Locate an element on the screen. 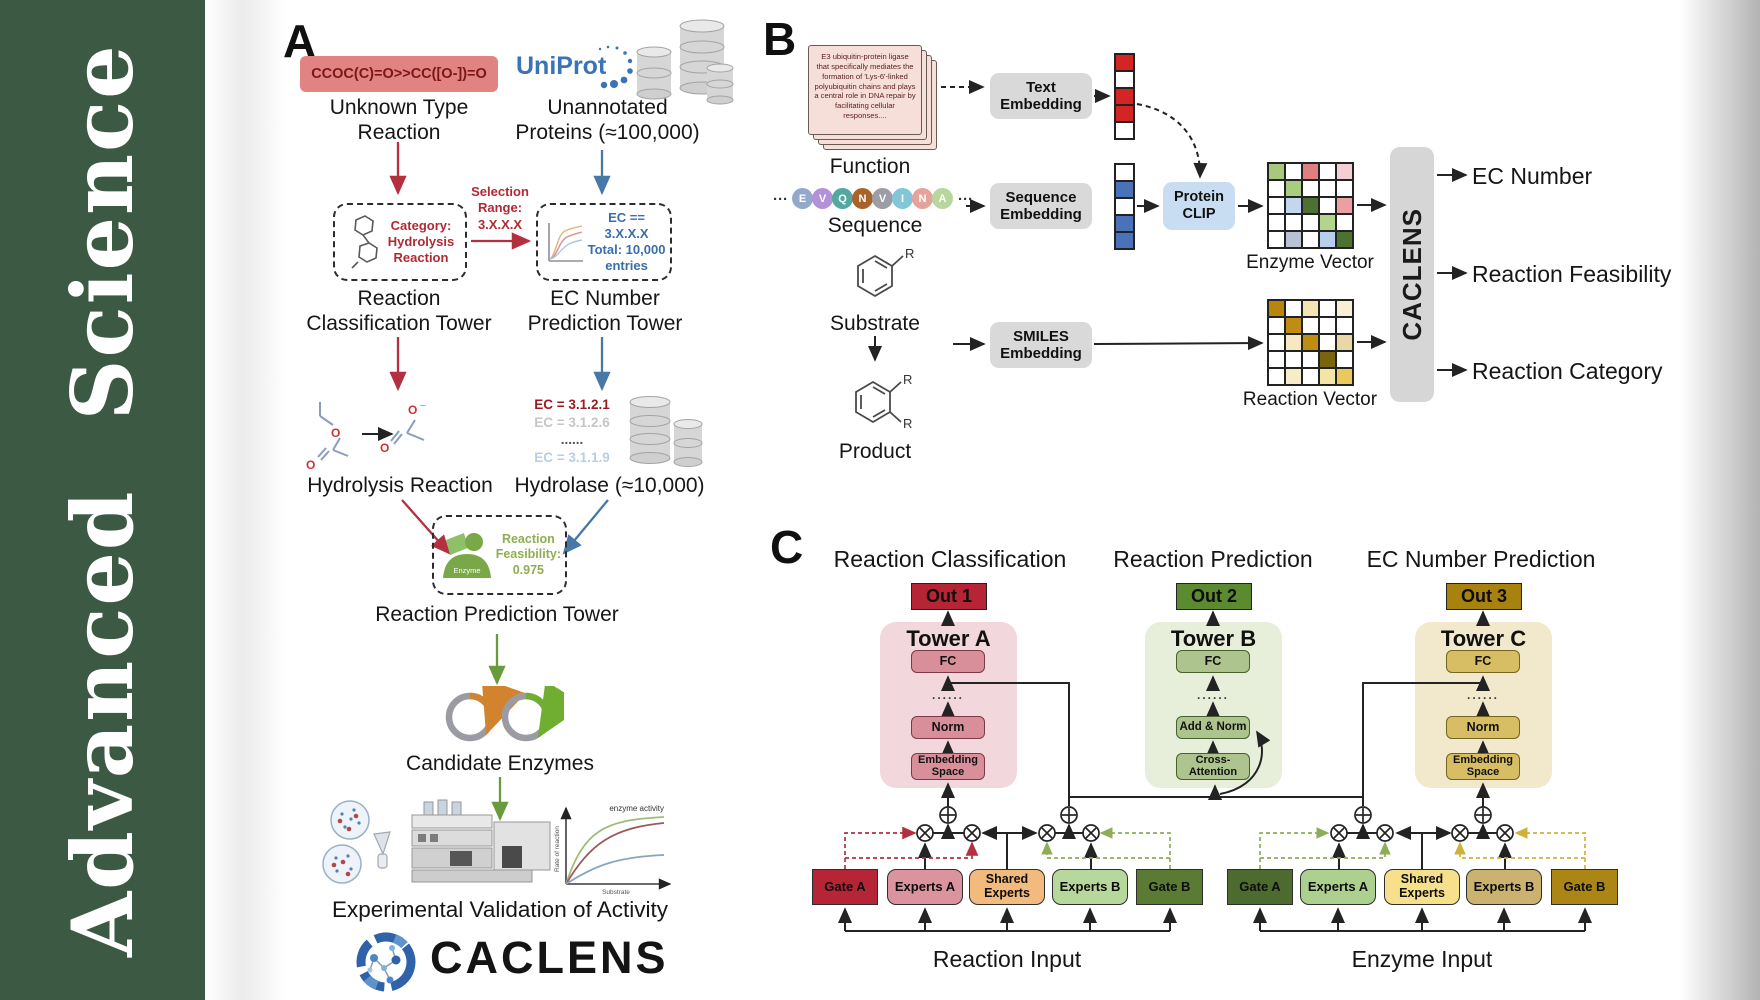  ec-selection-box: EC == 3.X.X.X Total: 10,000 entries is located at coordinates (604, 242).